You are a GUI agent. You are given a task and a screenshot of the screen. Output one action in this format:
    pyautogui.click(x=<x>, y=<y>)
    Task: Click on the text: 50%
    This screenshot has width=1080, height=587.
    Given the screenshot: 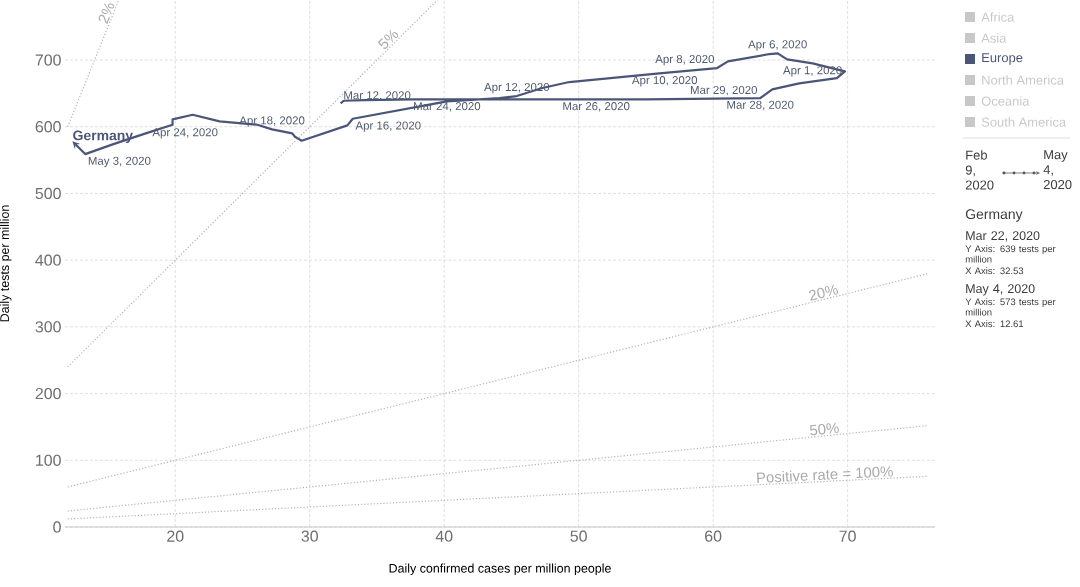 What is the action you would take?
    pyautogui.click(x=824, y=429)
    